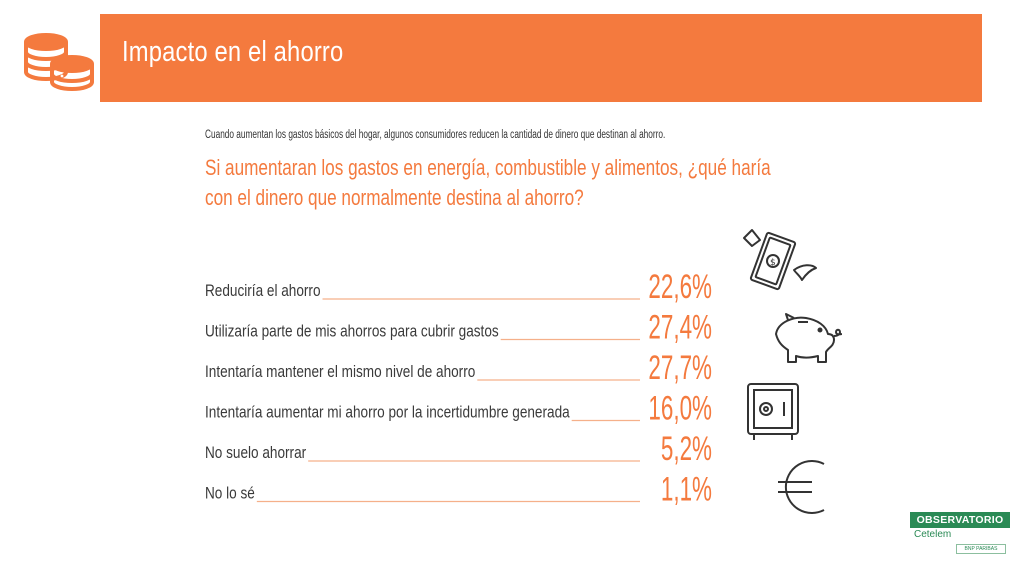  What do you see at coordinates (808, 338) in the screenshot?
I see `piggy-bank-icon` at bounding box center [808, 338].